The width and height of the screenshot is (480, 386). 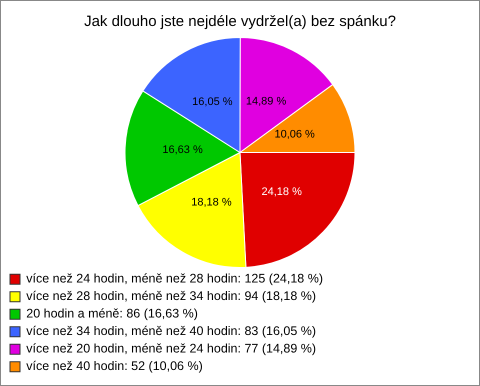 What do you see at coordinates (295, 134) in the screenshot?
I see `data-label: 10,06 %` at bounding box center [295, 134].